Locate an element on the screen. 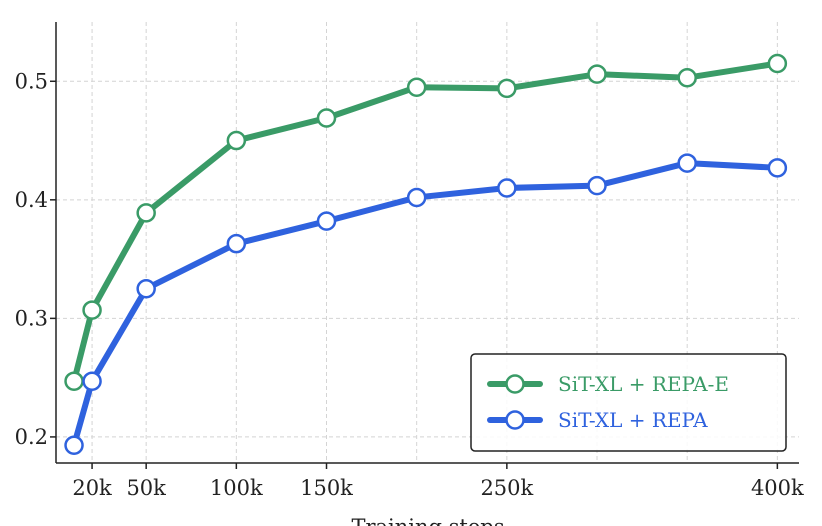 The width and height of the screenshot is (822, 526). x-tick-label: 20k is located at coordinates (92, 488).